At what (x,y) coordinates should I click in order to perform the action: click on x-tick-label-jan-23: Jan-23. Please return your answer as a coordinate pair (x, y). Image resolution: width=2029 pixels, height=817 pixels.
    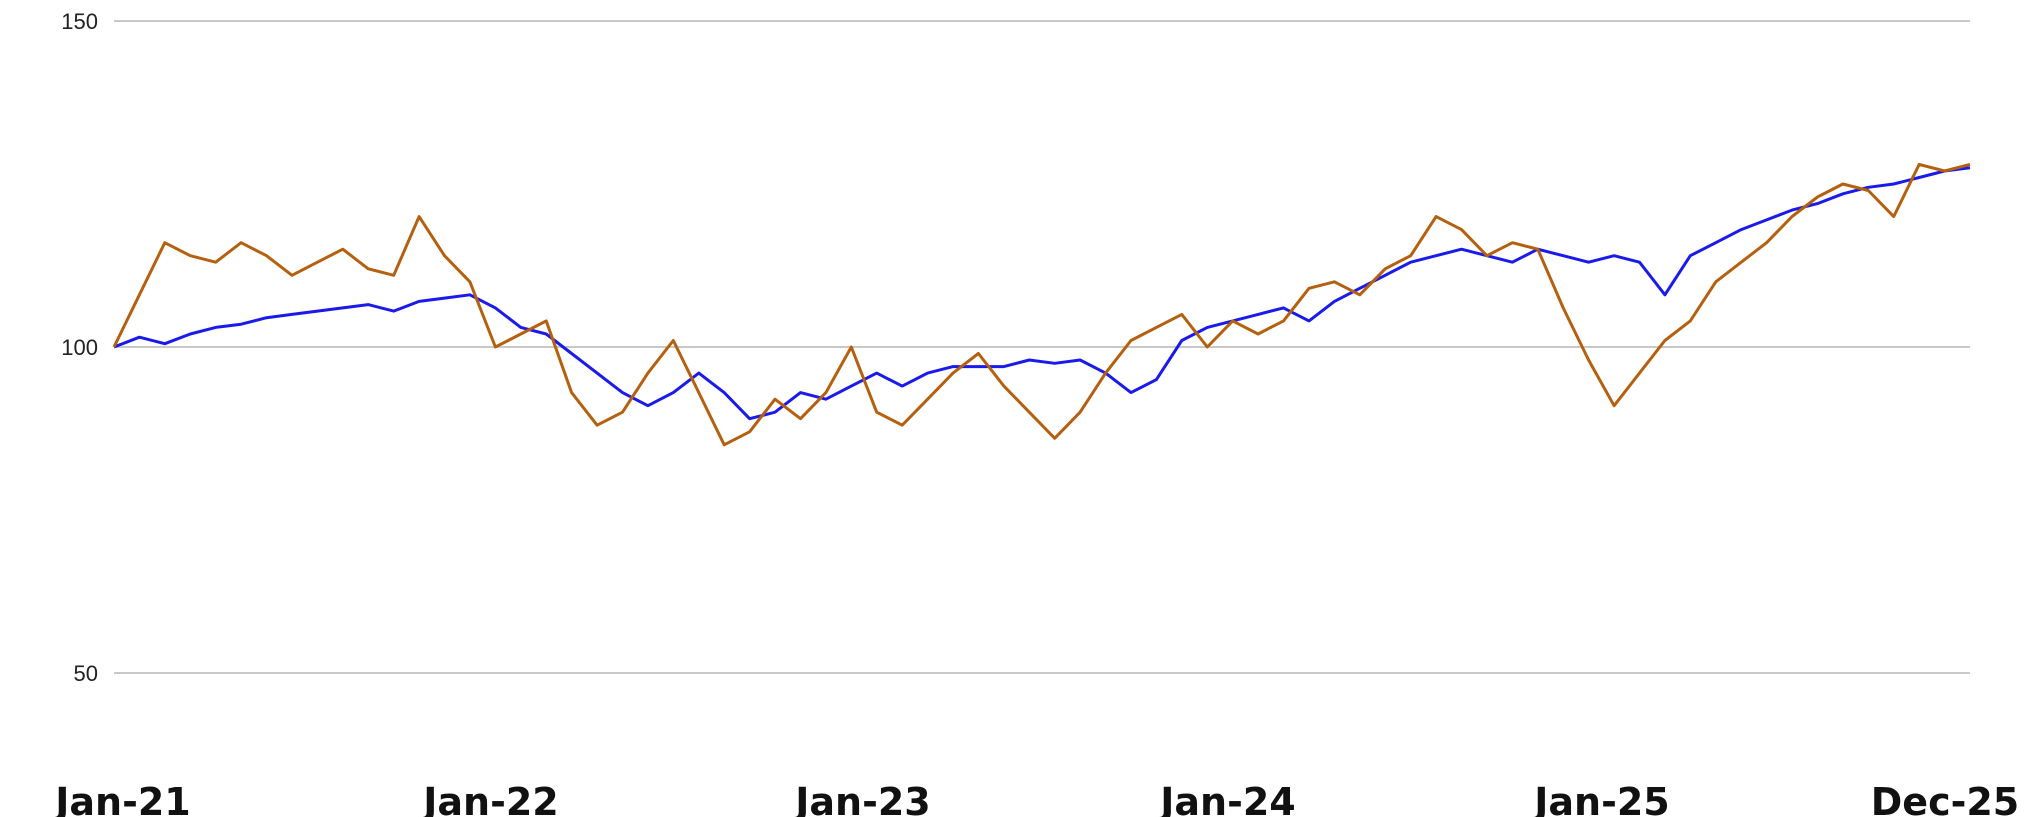
    Looking at the image, I should click on (861, 798).